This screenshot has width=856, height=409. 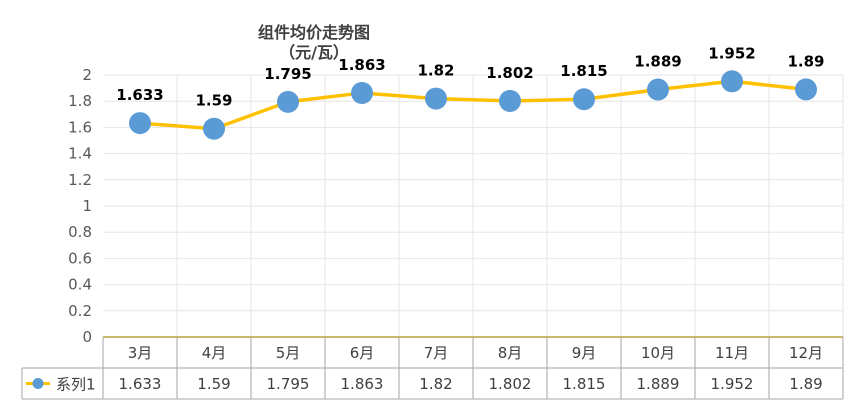 I want to click on data-label: 1.802, so click(x=509, y=73).